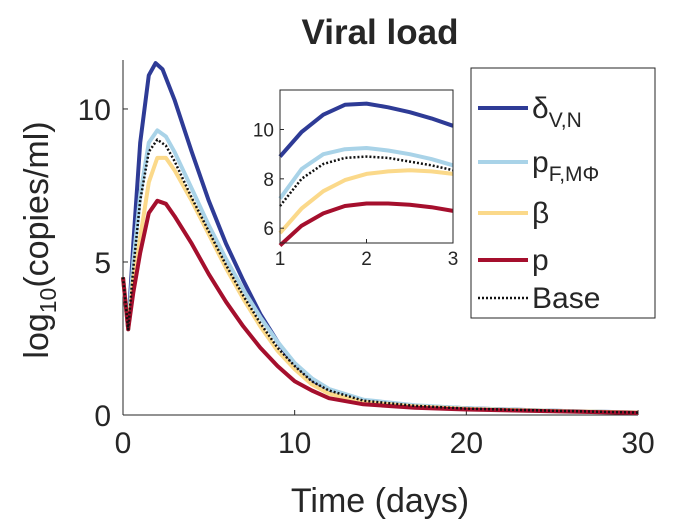  What do you see at coordinates (366, 224) in the screenshot?
I see `inset-series-line-p` at bounding box center [366, 224].